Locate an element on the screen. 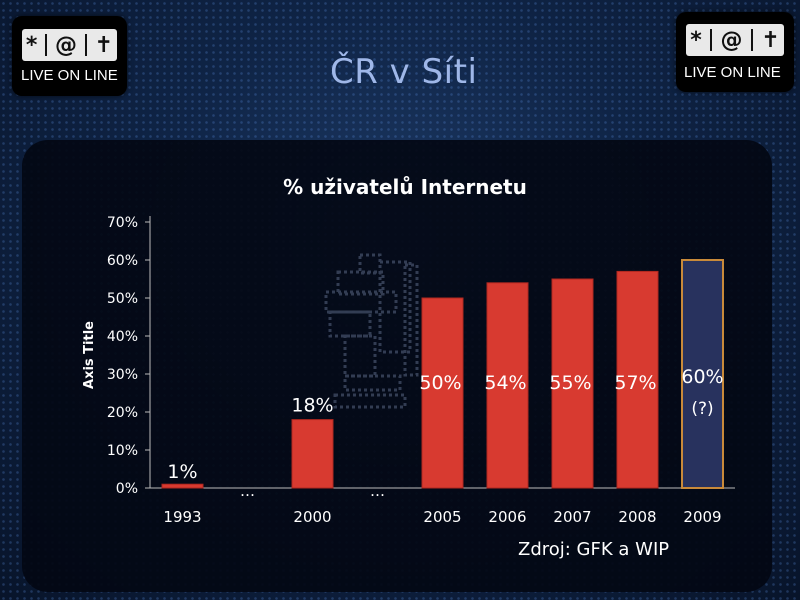 This screenshot has width=800, height=600. y-tick-label: 20% is located at coordinates (122, 413).